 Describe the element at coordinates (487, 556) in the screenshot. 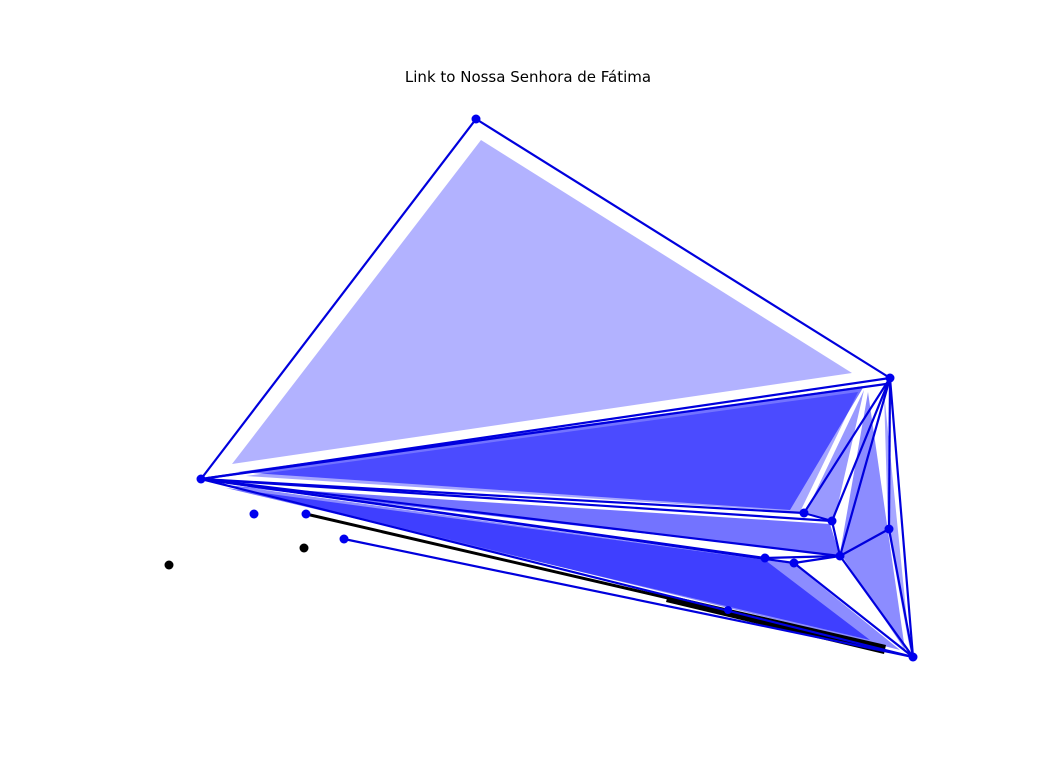

I see `black-edge-thin` at that location.